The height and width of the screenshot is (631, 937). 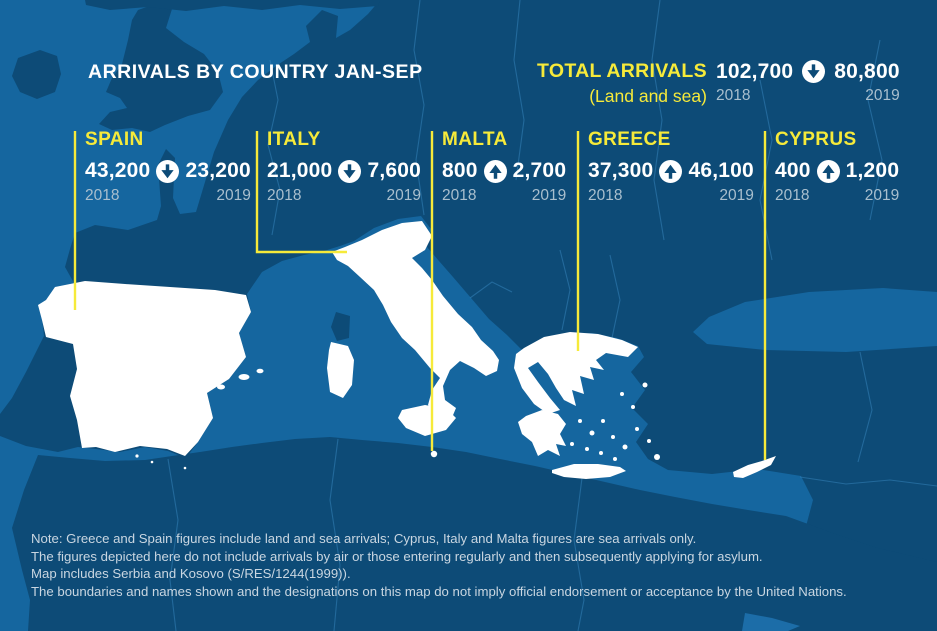 What do you see at coordinates (721, 170) in the screenshot?
I see `value-2019: 46,100` at bounding box center [721, 170].